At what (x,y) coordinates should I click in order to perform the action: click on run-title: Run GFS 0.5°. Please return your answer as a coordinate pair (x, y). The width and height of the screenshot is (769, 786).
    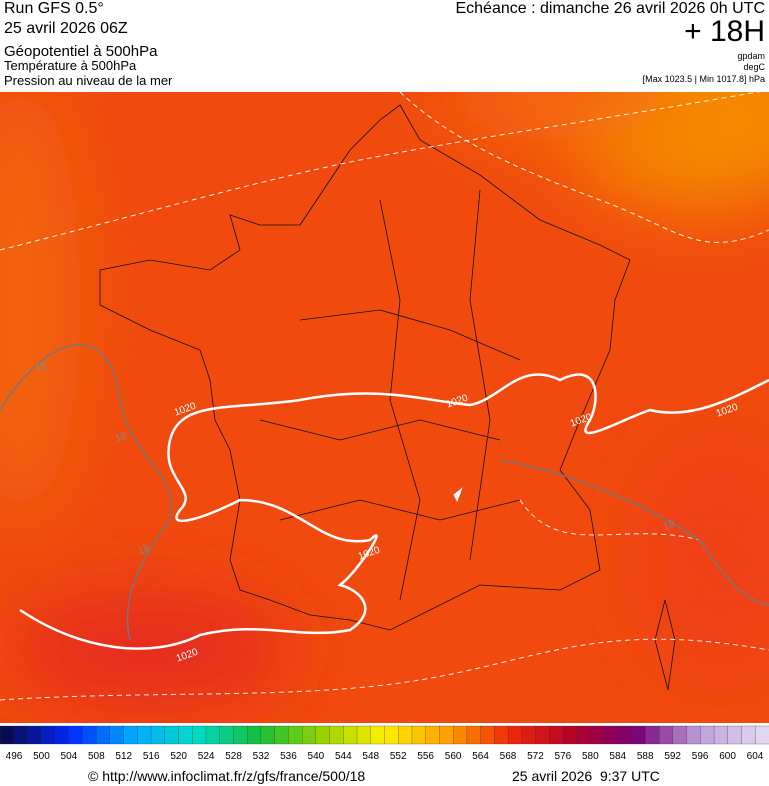
    Looking at the image, I should click on (54, 8).